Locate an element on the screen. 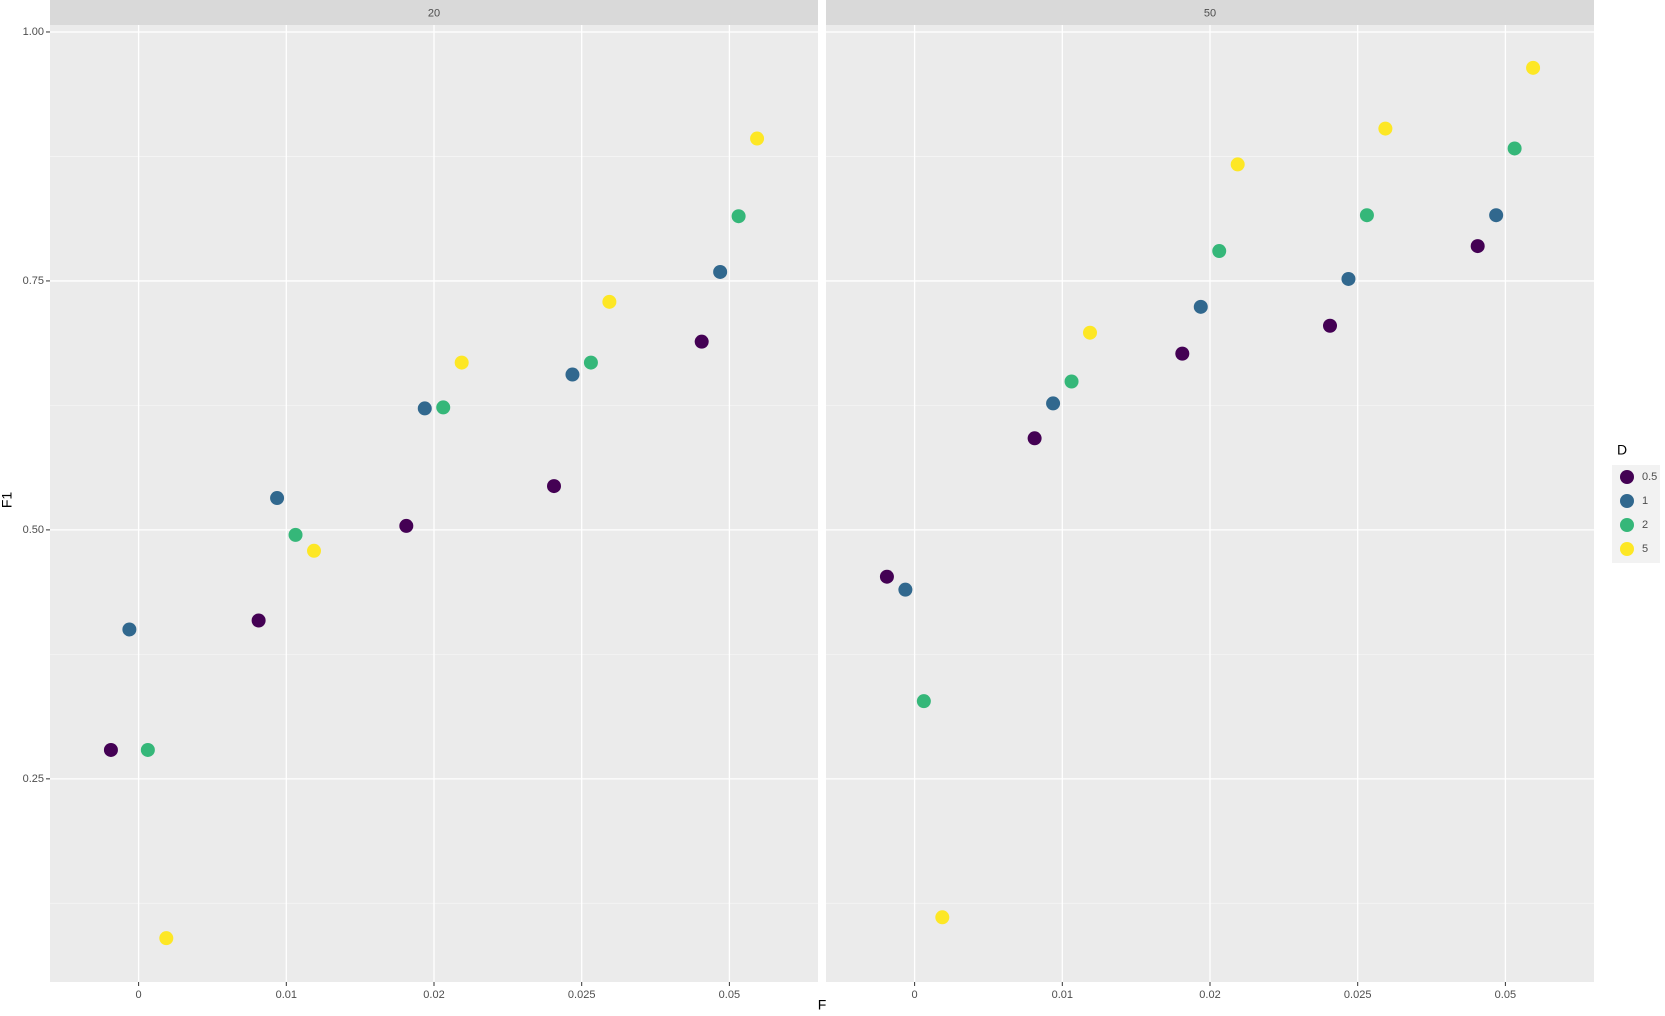 The height and width of the screenshot is (1016, 1665). legend-box is located at coordinates (1636, 514).